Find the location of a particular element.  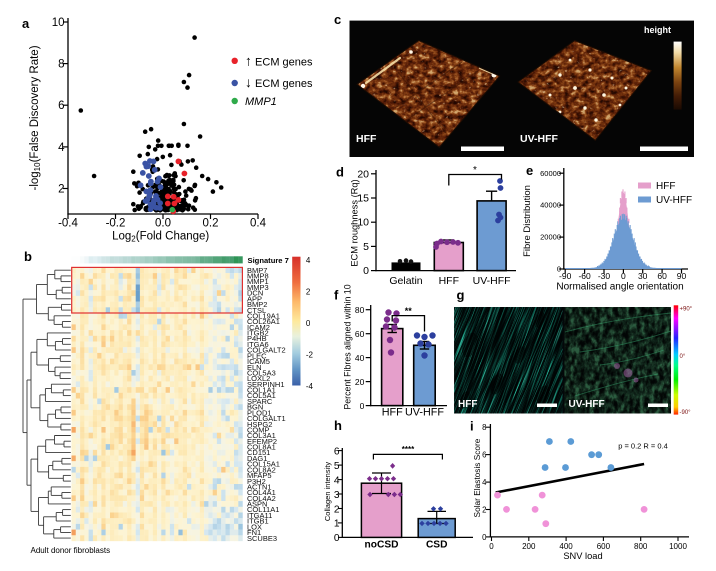

svg-text: h is located at coordinates (338, 425).